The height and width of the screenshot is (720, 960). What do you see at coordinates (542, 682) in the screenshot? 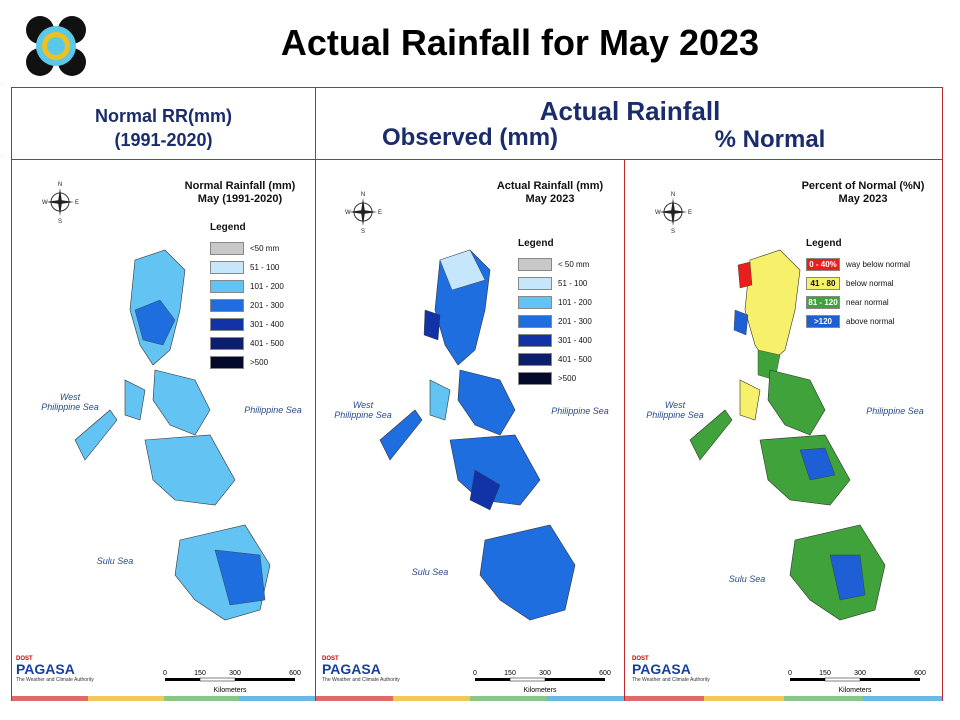
I see `map2-scale-bar: 0 150 300 600 Kilometers` at bounding box center [542, 682].